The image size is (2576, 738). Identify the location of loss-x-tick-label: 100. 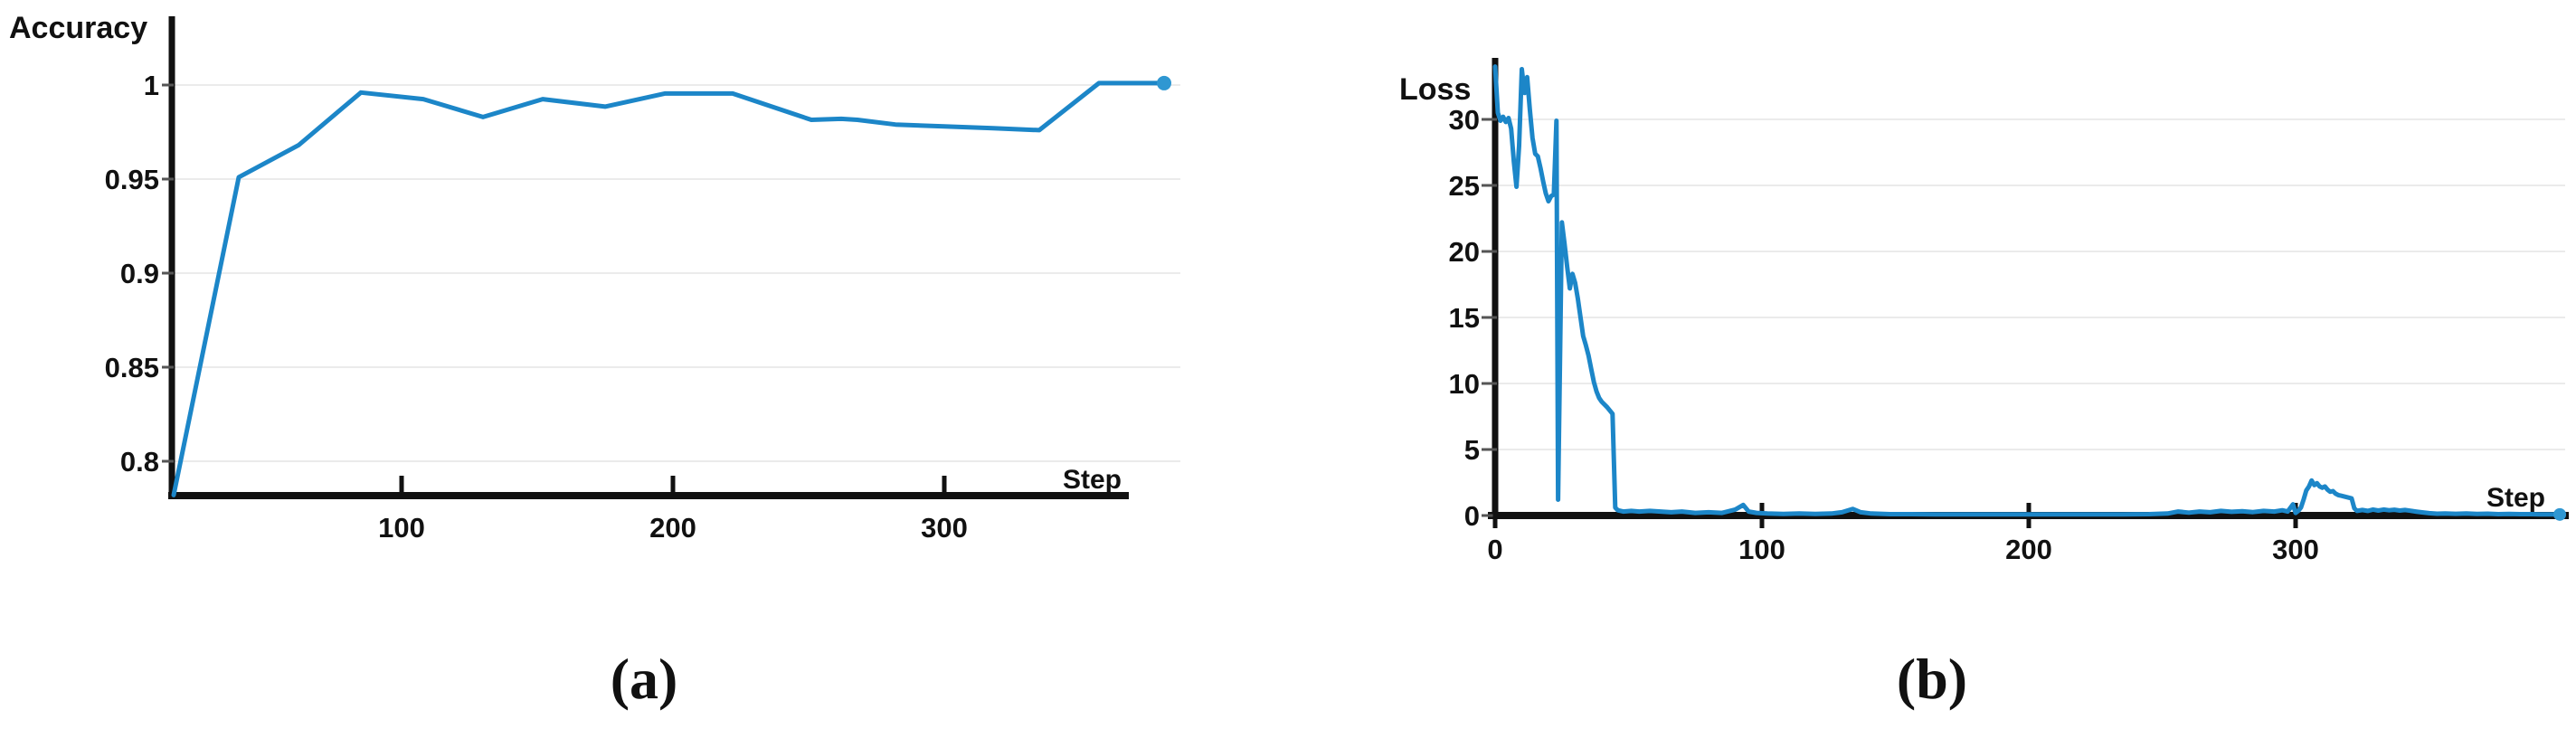
(1761, 549).